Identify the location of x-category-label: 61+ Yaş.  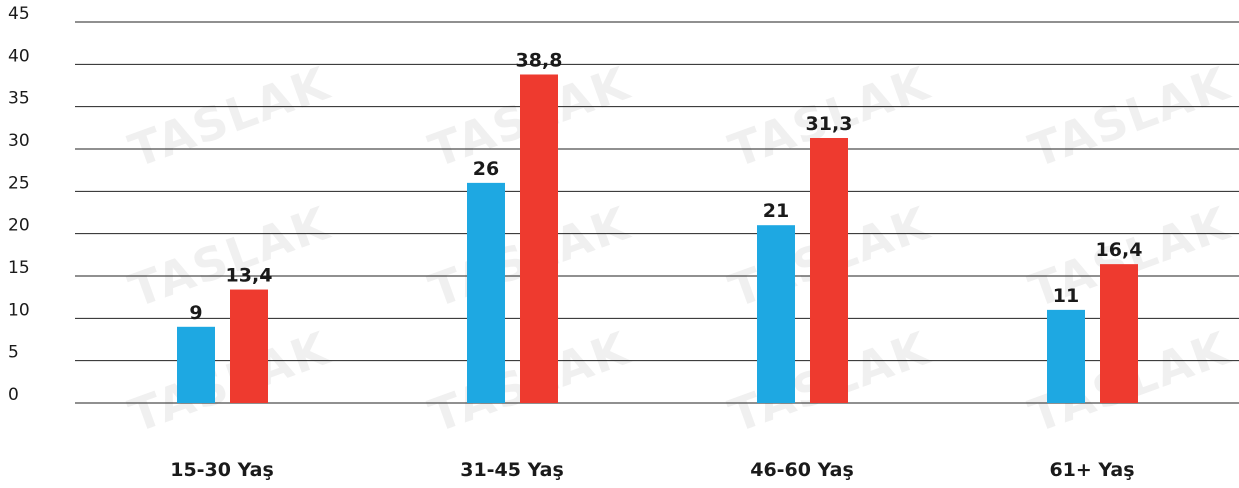
(1091, 470).